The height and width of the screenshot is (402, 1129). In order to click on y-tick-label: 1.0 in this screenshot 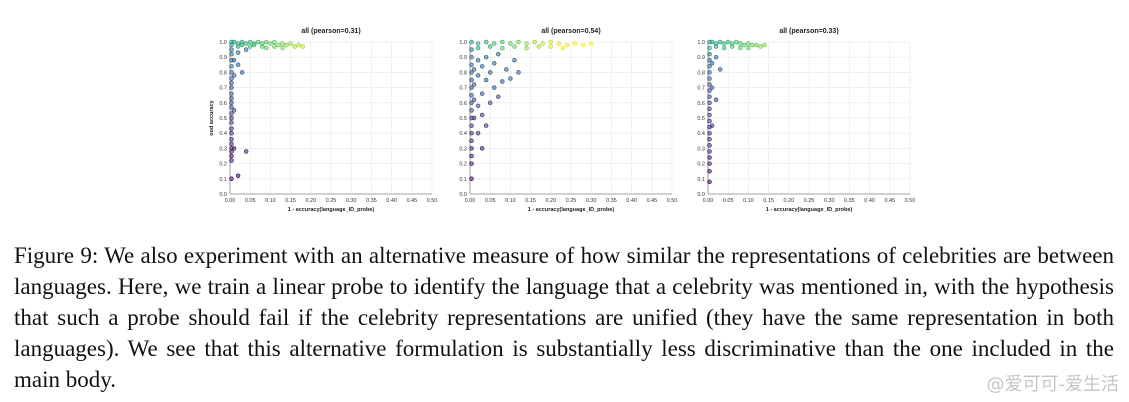, I will do `click(223, 43)`.